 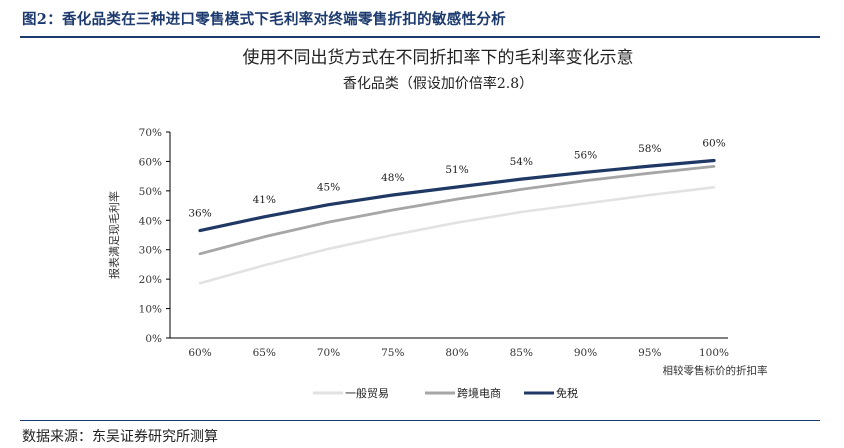 I want to click on footer-divider, so click(x=420, y=420).